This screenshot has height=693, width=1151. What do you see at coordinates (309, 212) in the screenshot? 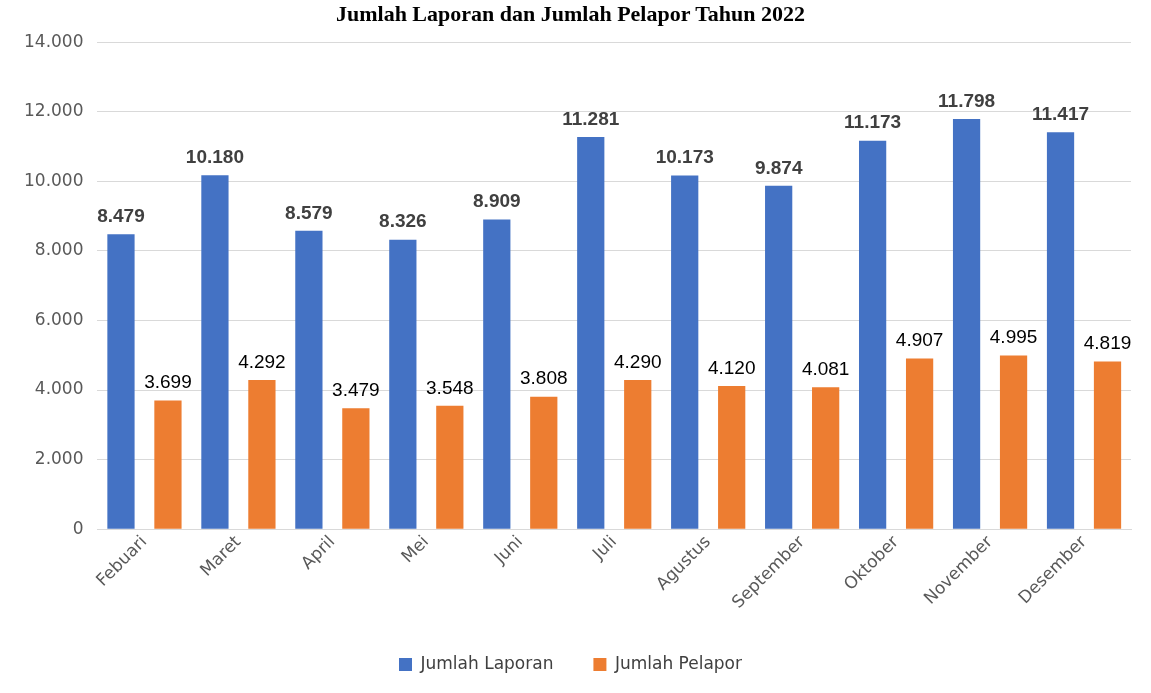
I see `data-label: 8.579` at bounding box center [309, 212].